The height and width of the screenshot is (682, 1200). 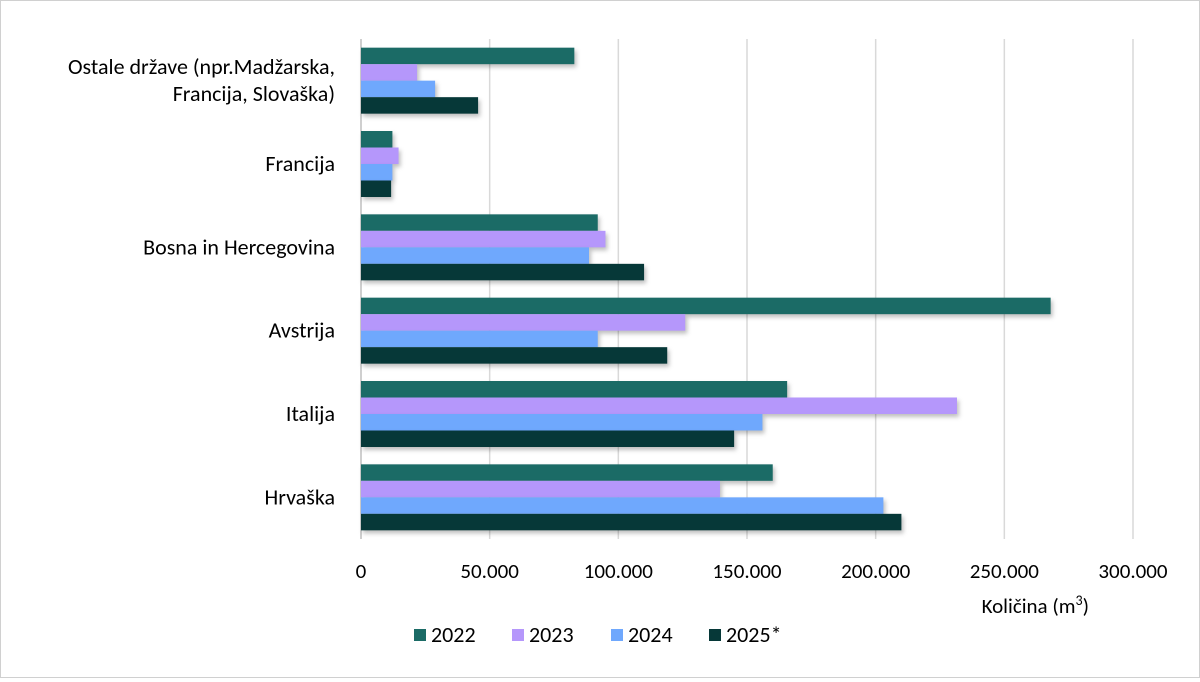 I want to click on legend-label: 2024, so click(x=650, y=634).